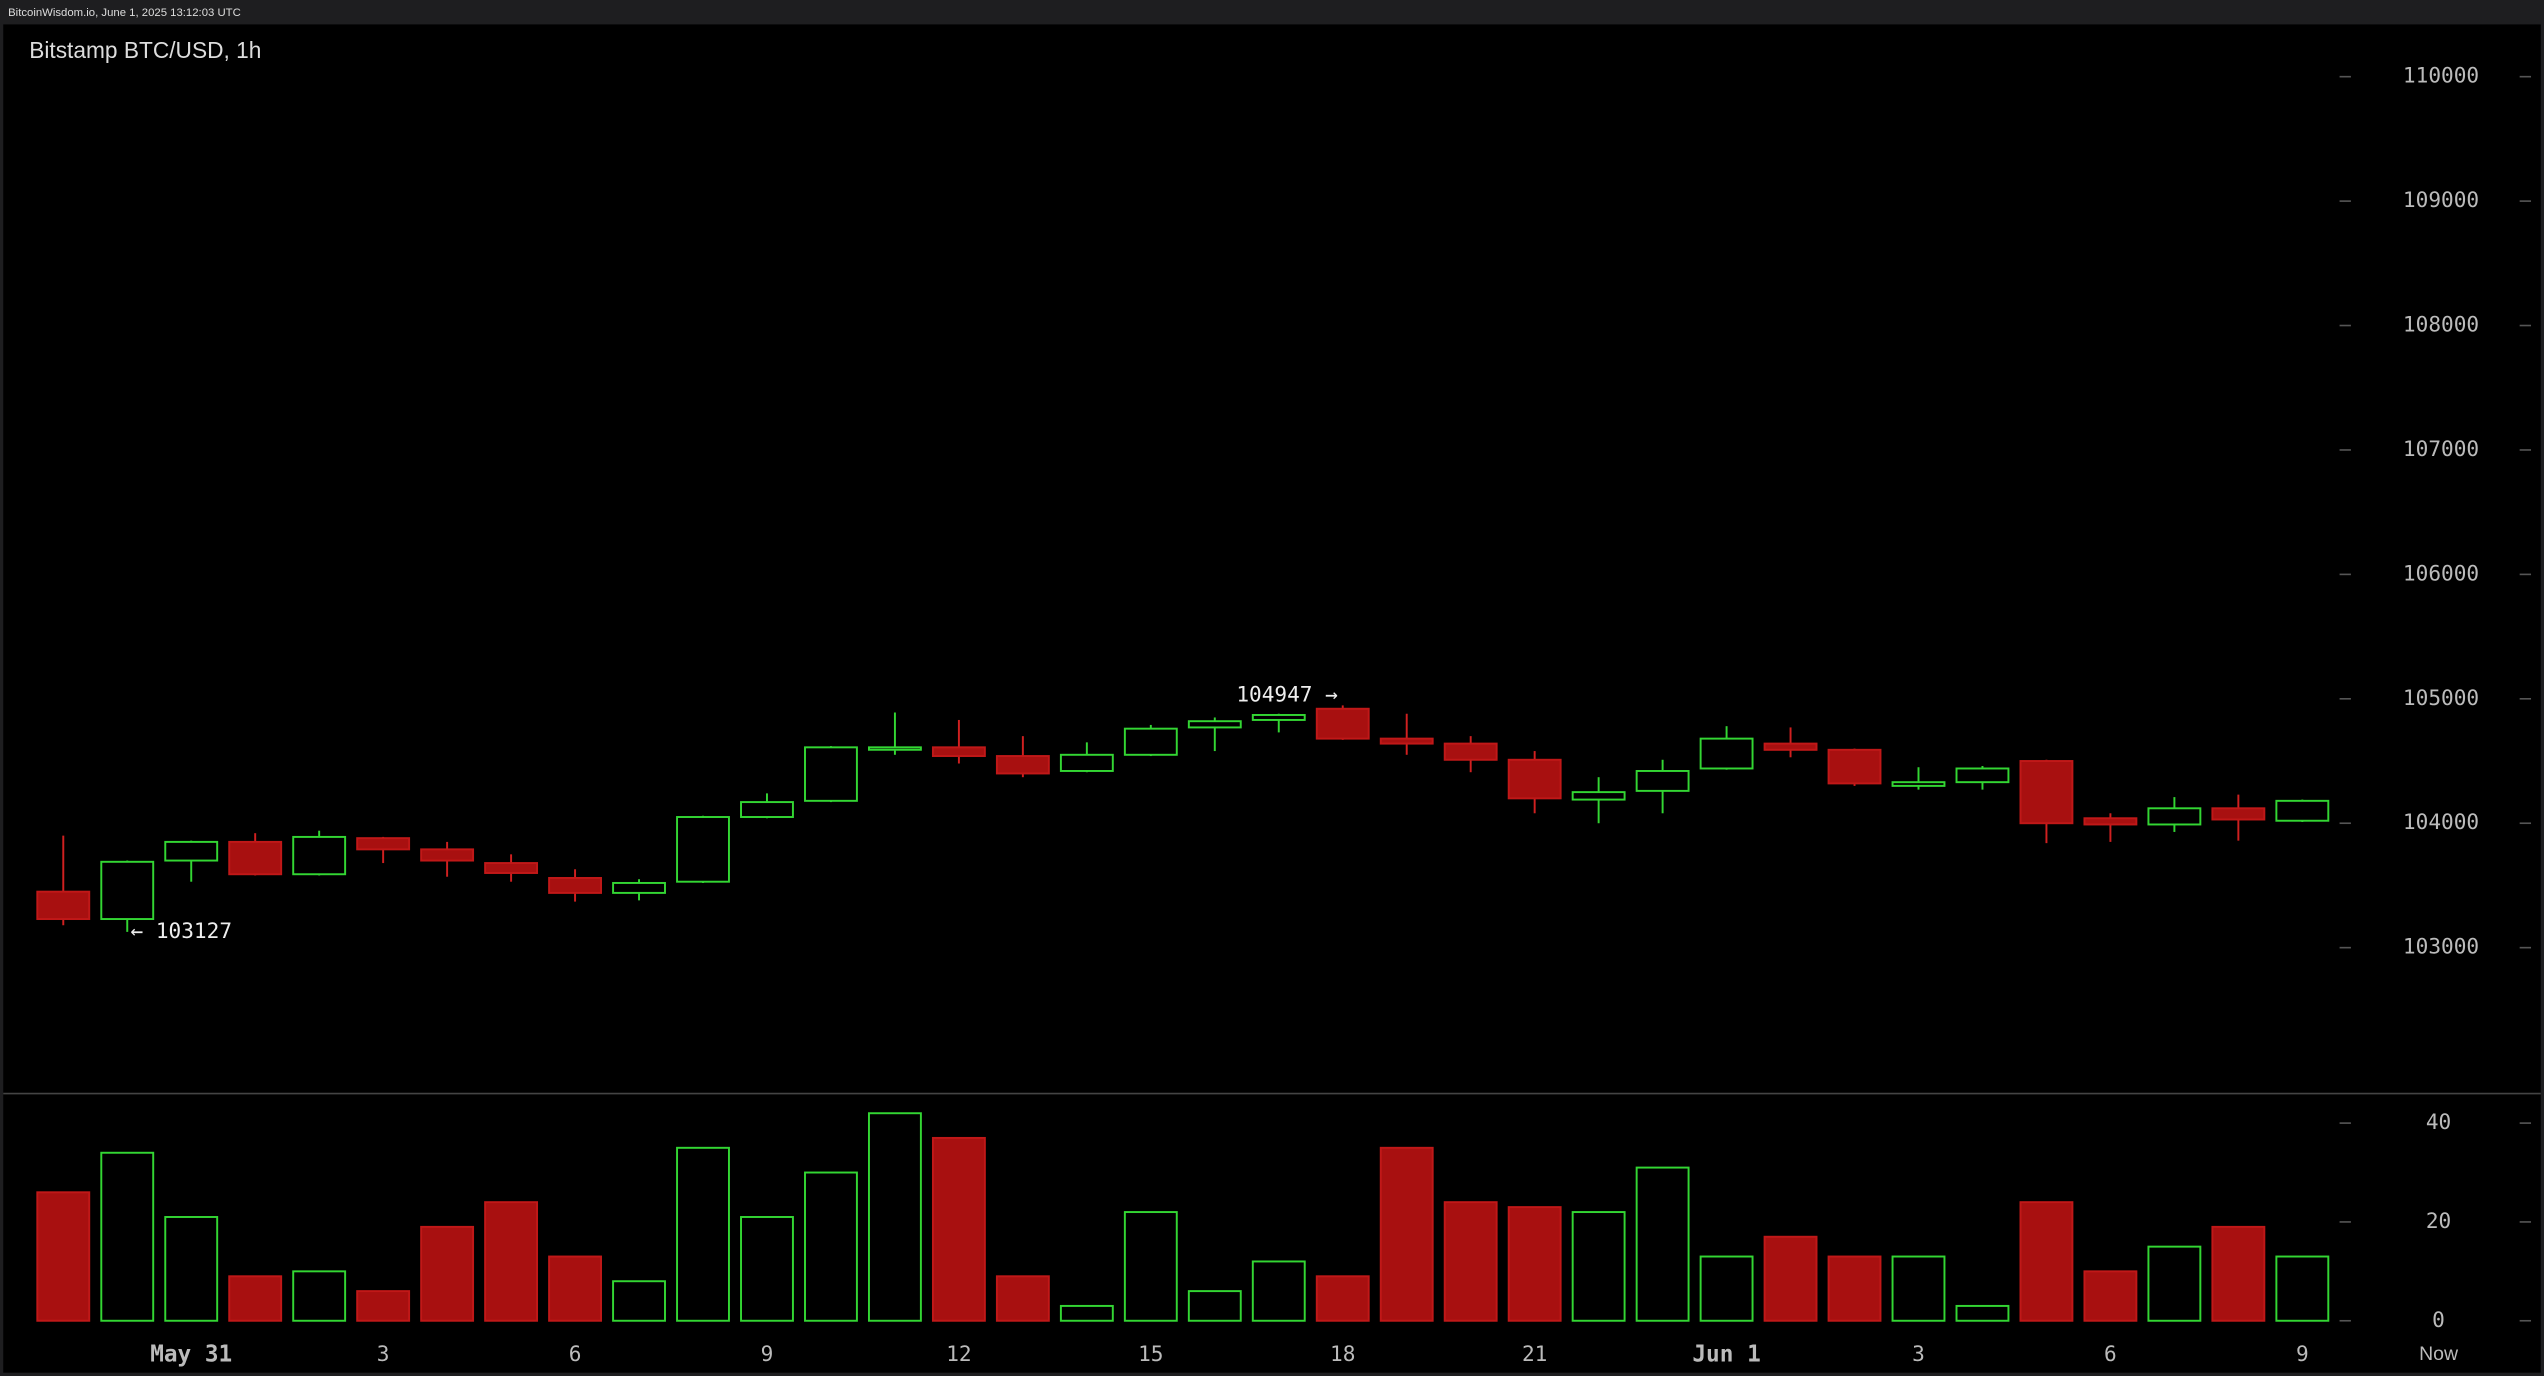  Describe the element at coordinates (2441, 448) in the screenshot. I see `y-tick-label: 107000` at that location.